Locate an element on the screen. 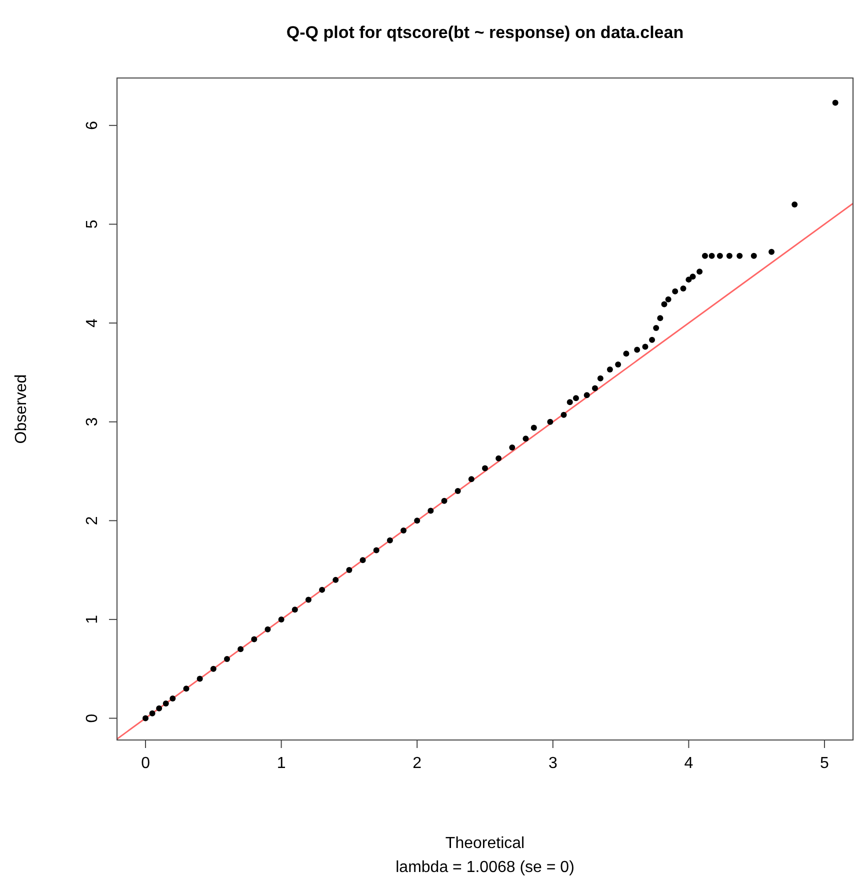 The image size is (854, 882). y-tick-label: 2 is located at coordinates (92, 521).